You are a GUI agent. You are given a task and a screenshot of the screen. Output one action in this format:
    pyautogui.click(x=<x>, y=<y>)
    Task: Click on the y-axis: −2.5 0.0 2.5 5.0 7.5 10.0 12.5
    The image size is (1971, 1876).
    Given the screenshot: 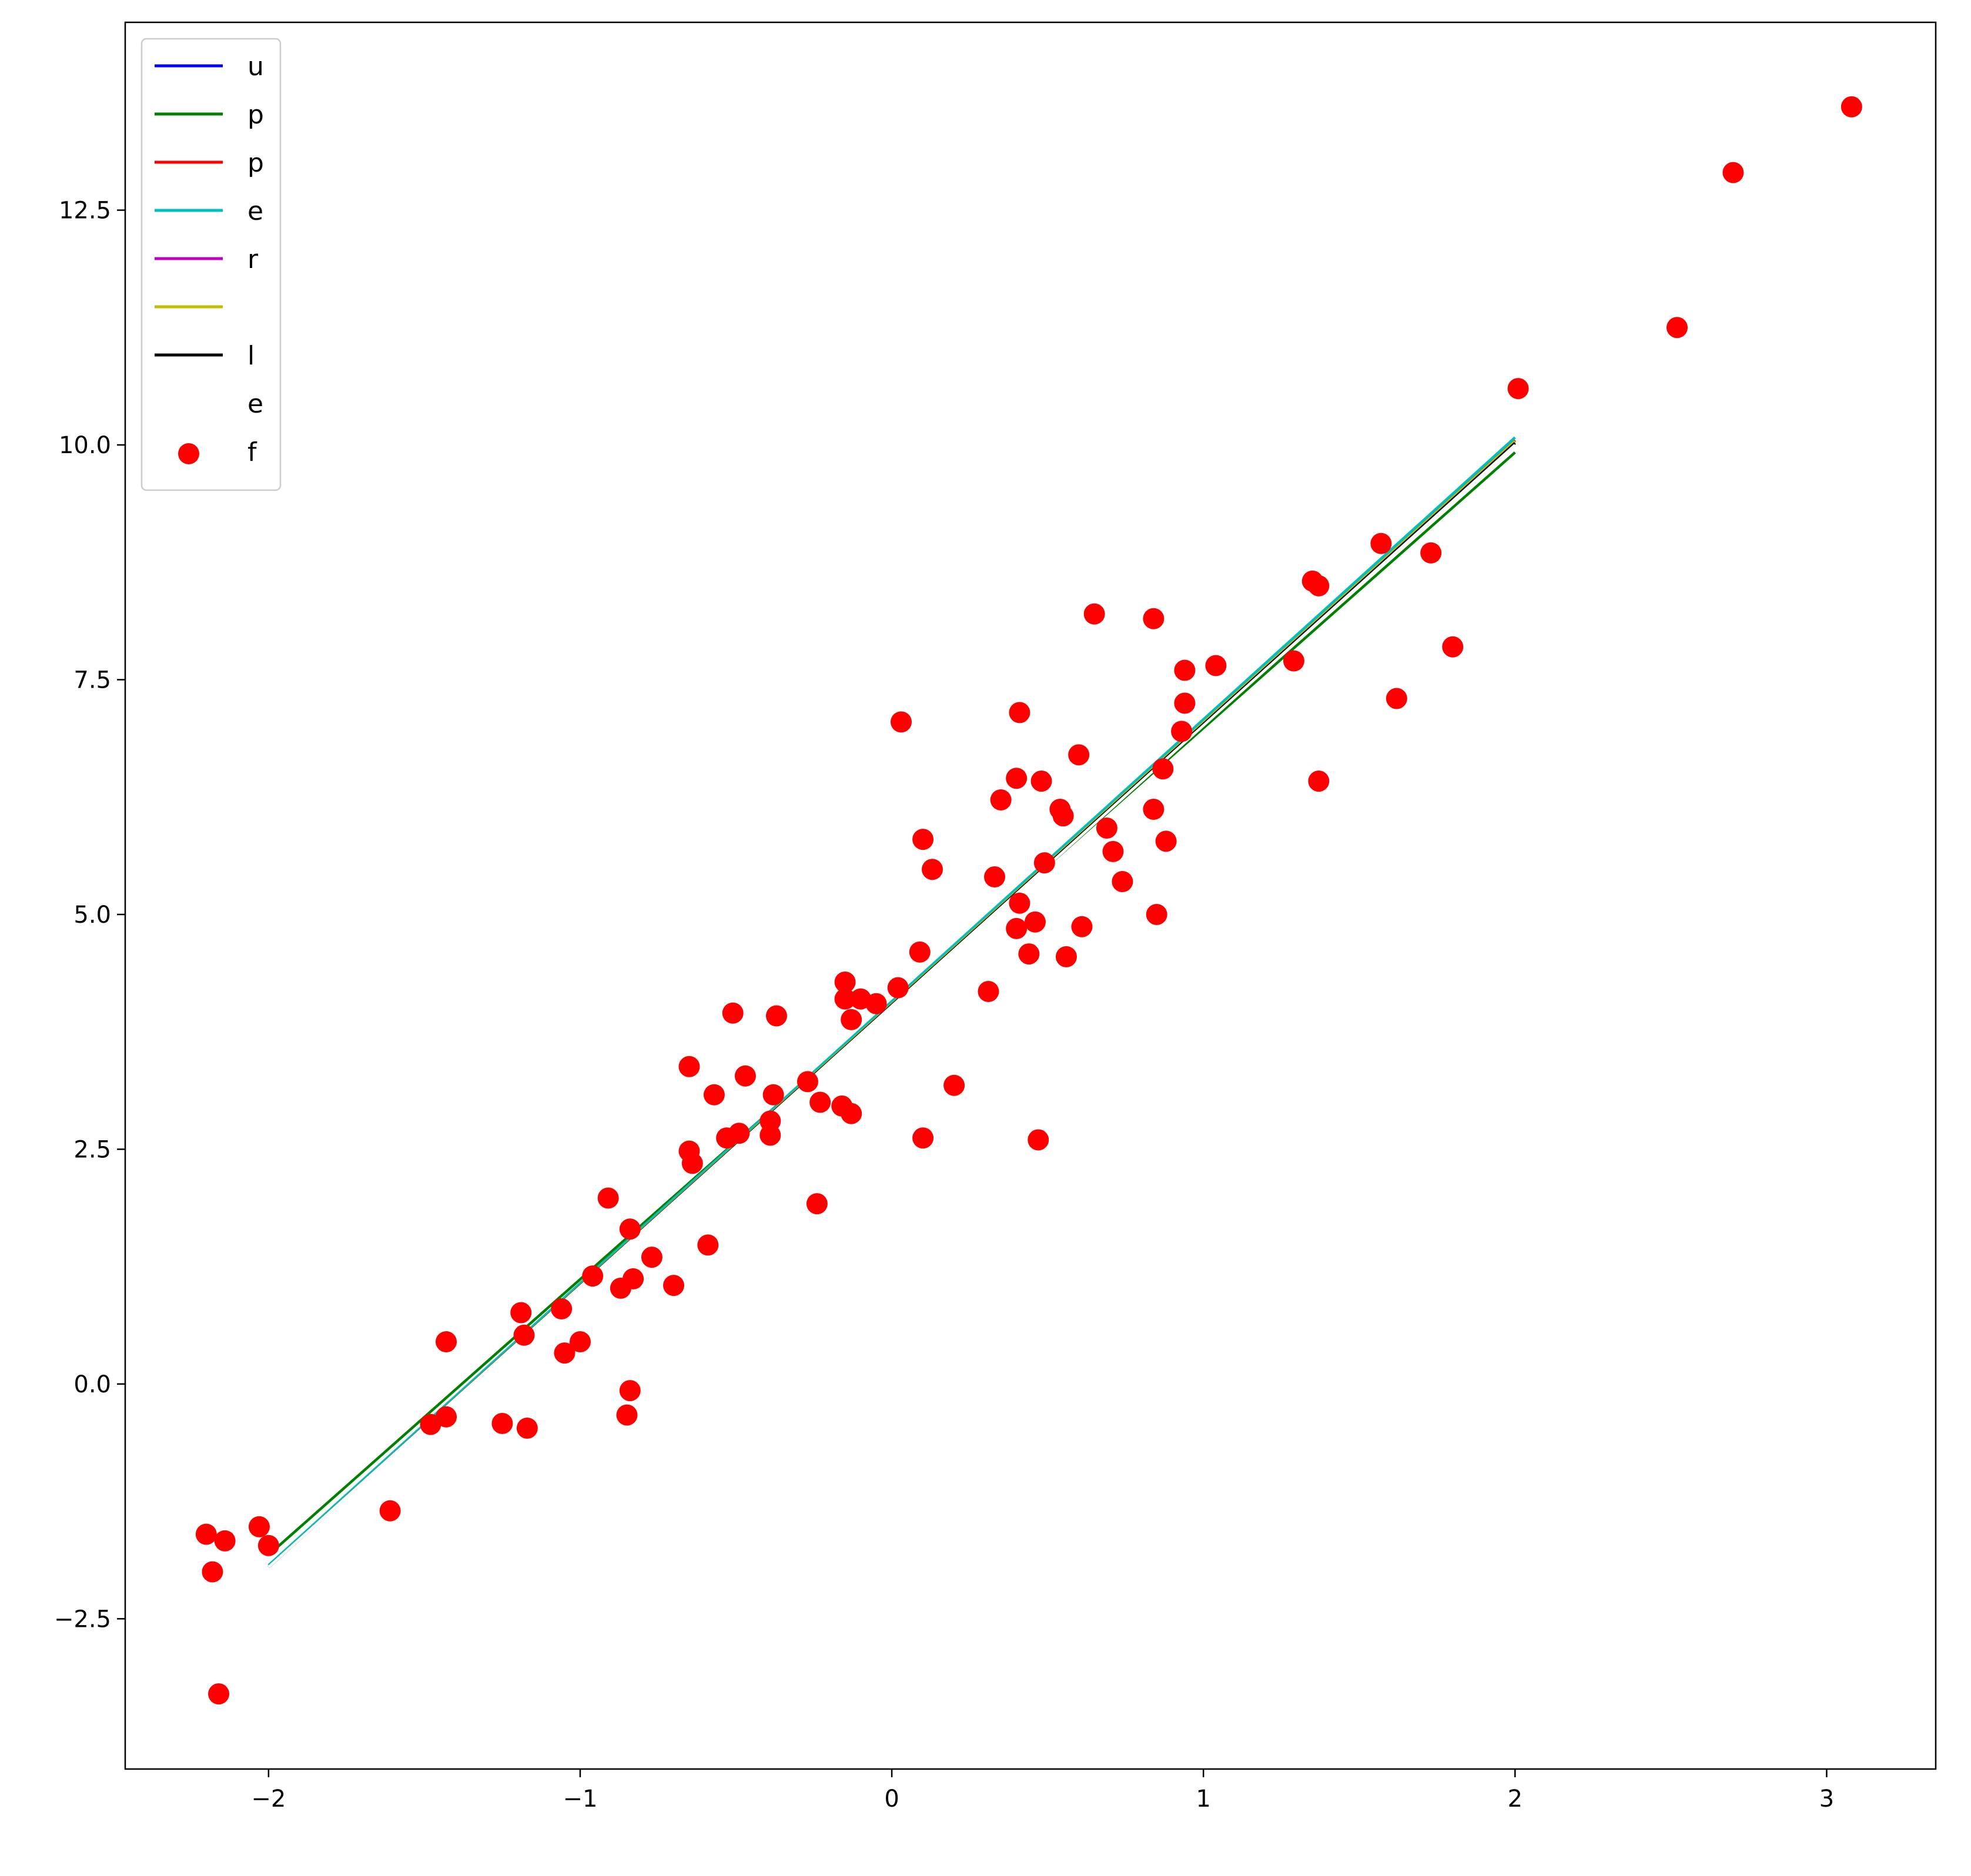 What is the action you would take?
    pyautogui.click(x=89, y=915)
    